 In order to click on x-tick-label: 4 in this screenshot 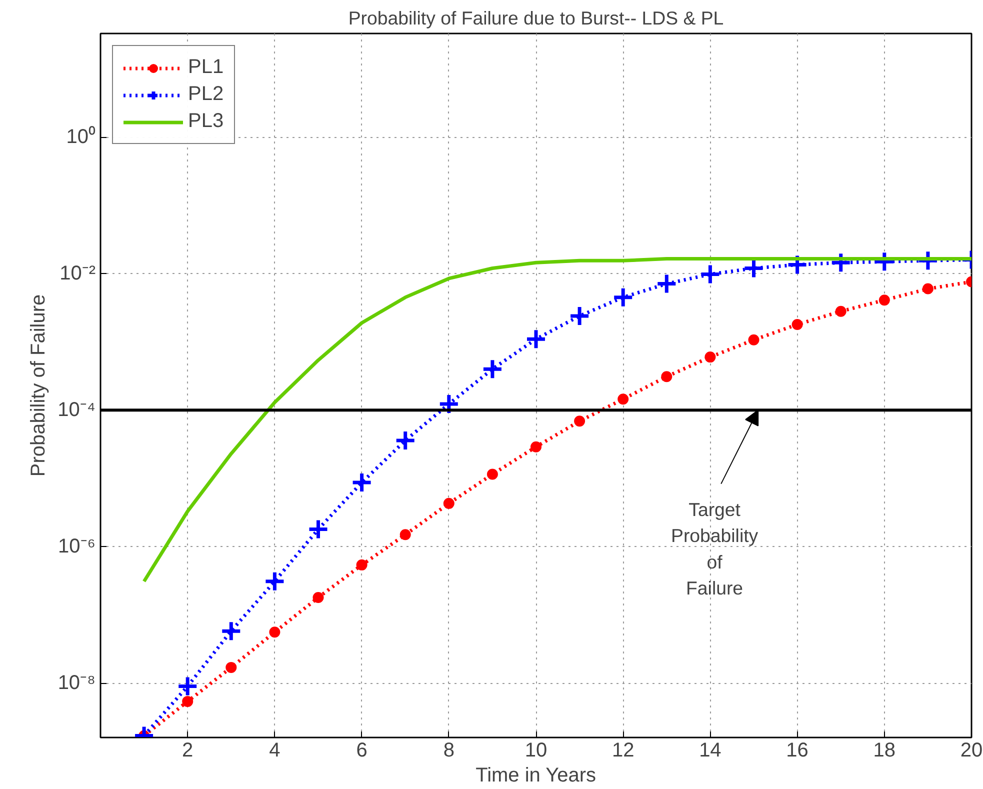, I will do `click(274, 751)`.